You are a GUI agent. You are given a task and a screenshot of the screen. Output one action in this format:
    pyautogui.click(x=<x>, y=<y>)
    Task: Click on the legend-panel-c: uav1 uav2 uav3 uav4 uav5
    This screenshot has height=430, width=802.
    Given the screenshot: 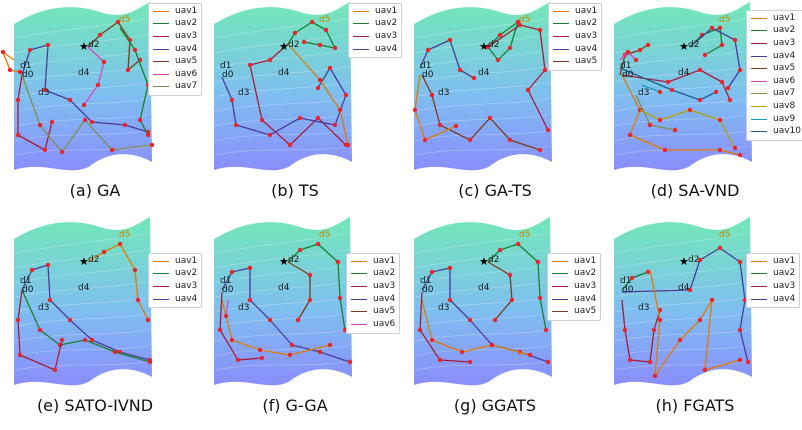 What is the action you would take?
    pyautogui.click(x=575, y=37)
    